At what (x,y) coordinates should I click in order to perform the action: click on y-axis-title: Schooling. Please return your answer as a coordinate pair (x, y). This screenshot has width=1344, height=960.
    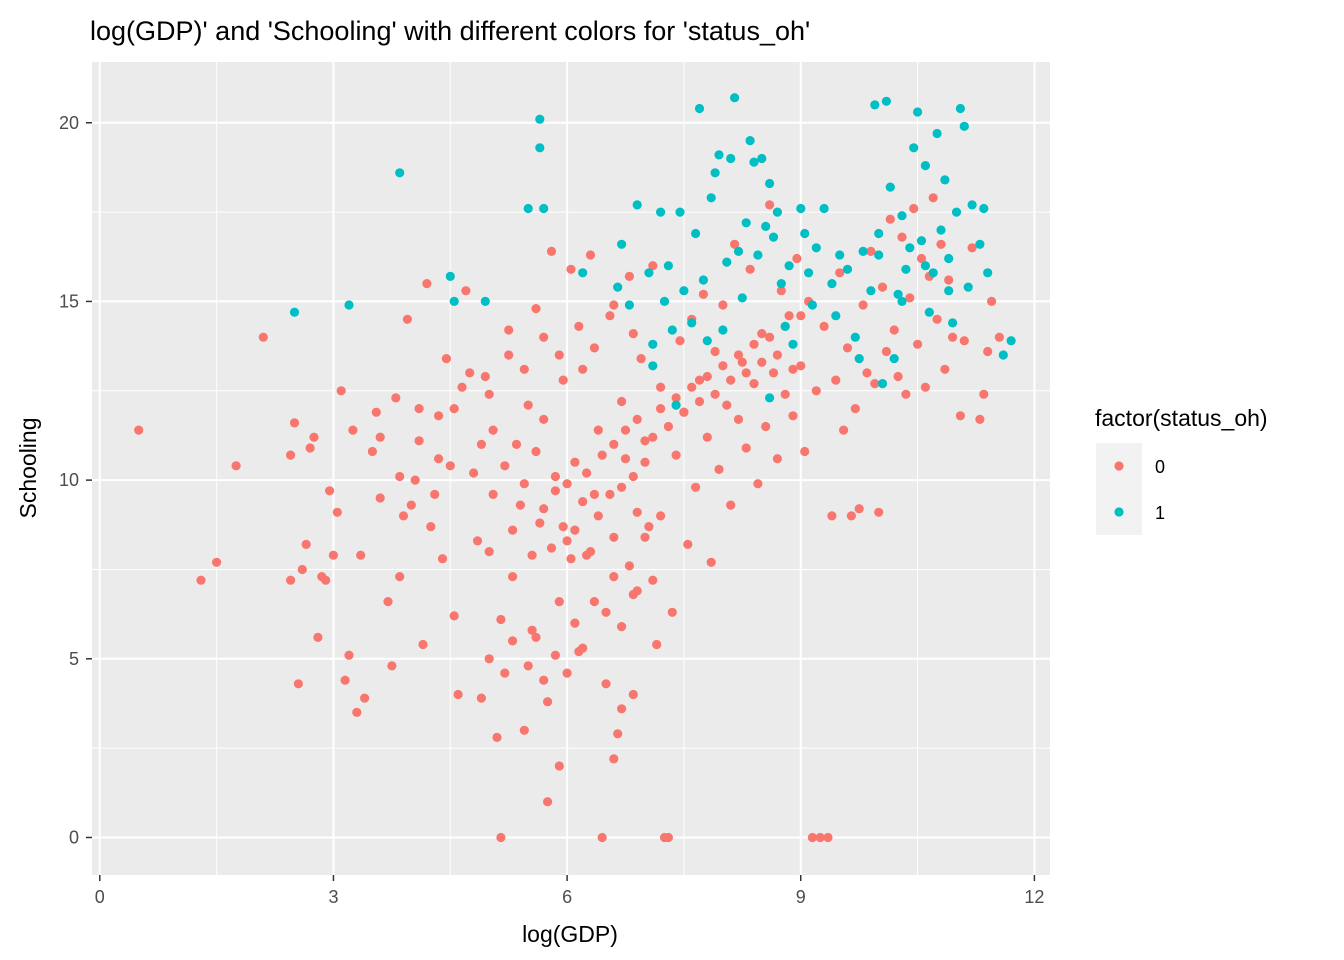
    Looking at the image, I should click on (28, 467).